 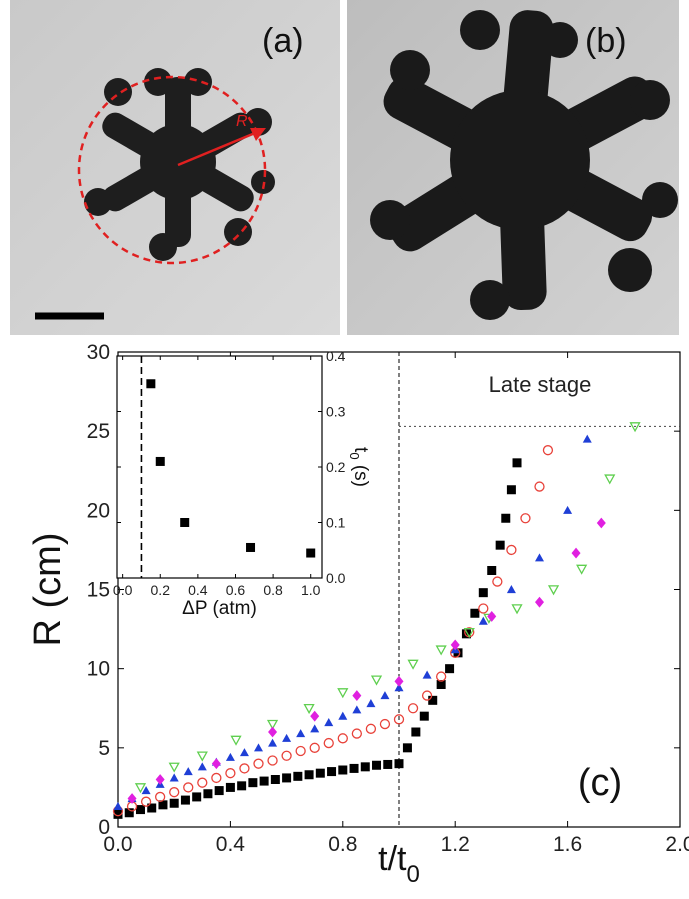 What do you see at coordinates (236, 590) in the screenshot?
I see `x-tick-label: 0.6` at bounding box center [236, 590].